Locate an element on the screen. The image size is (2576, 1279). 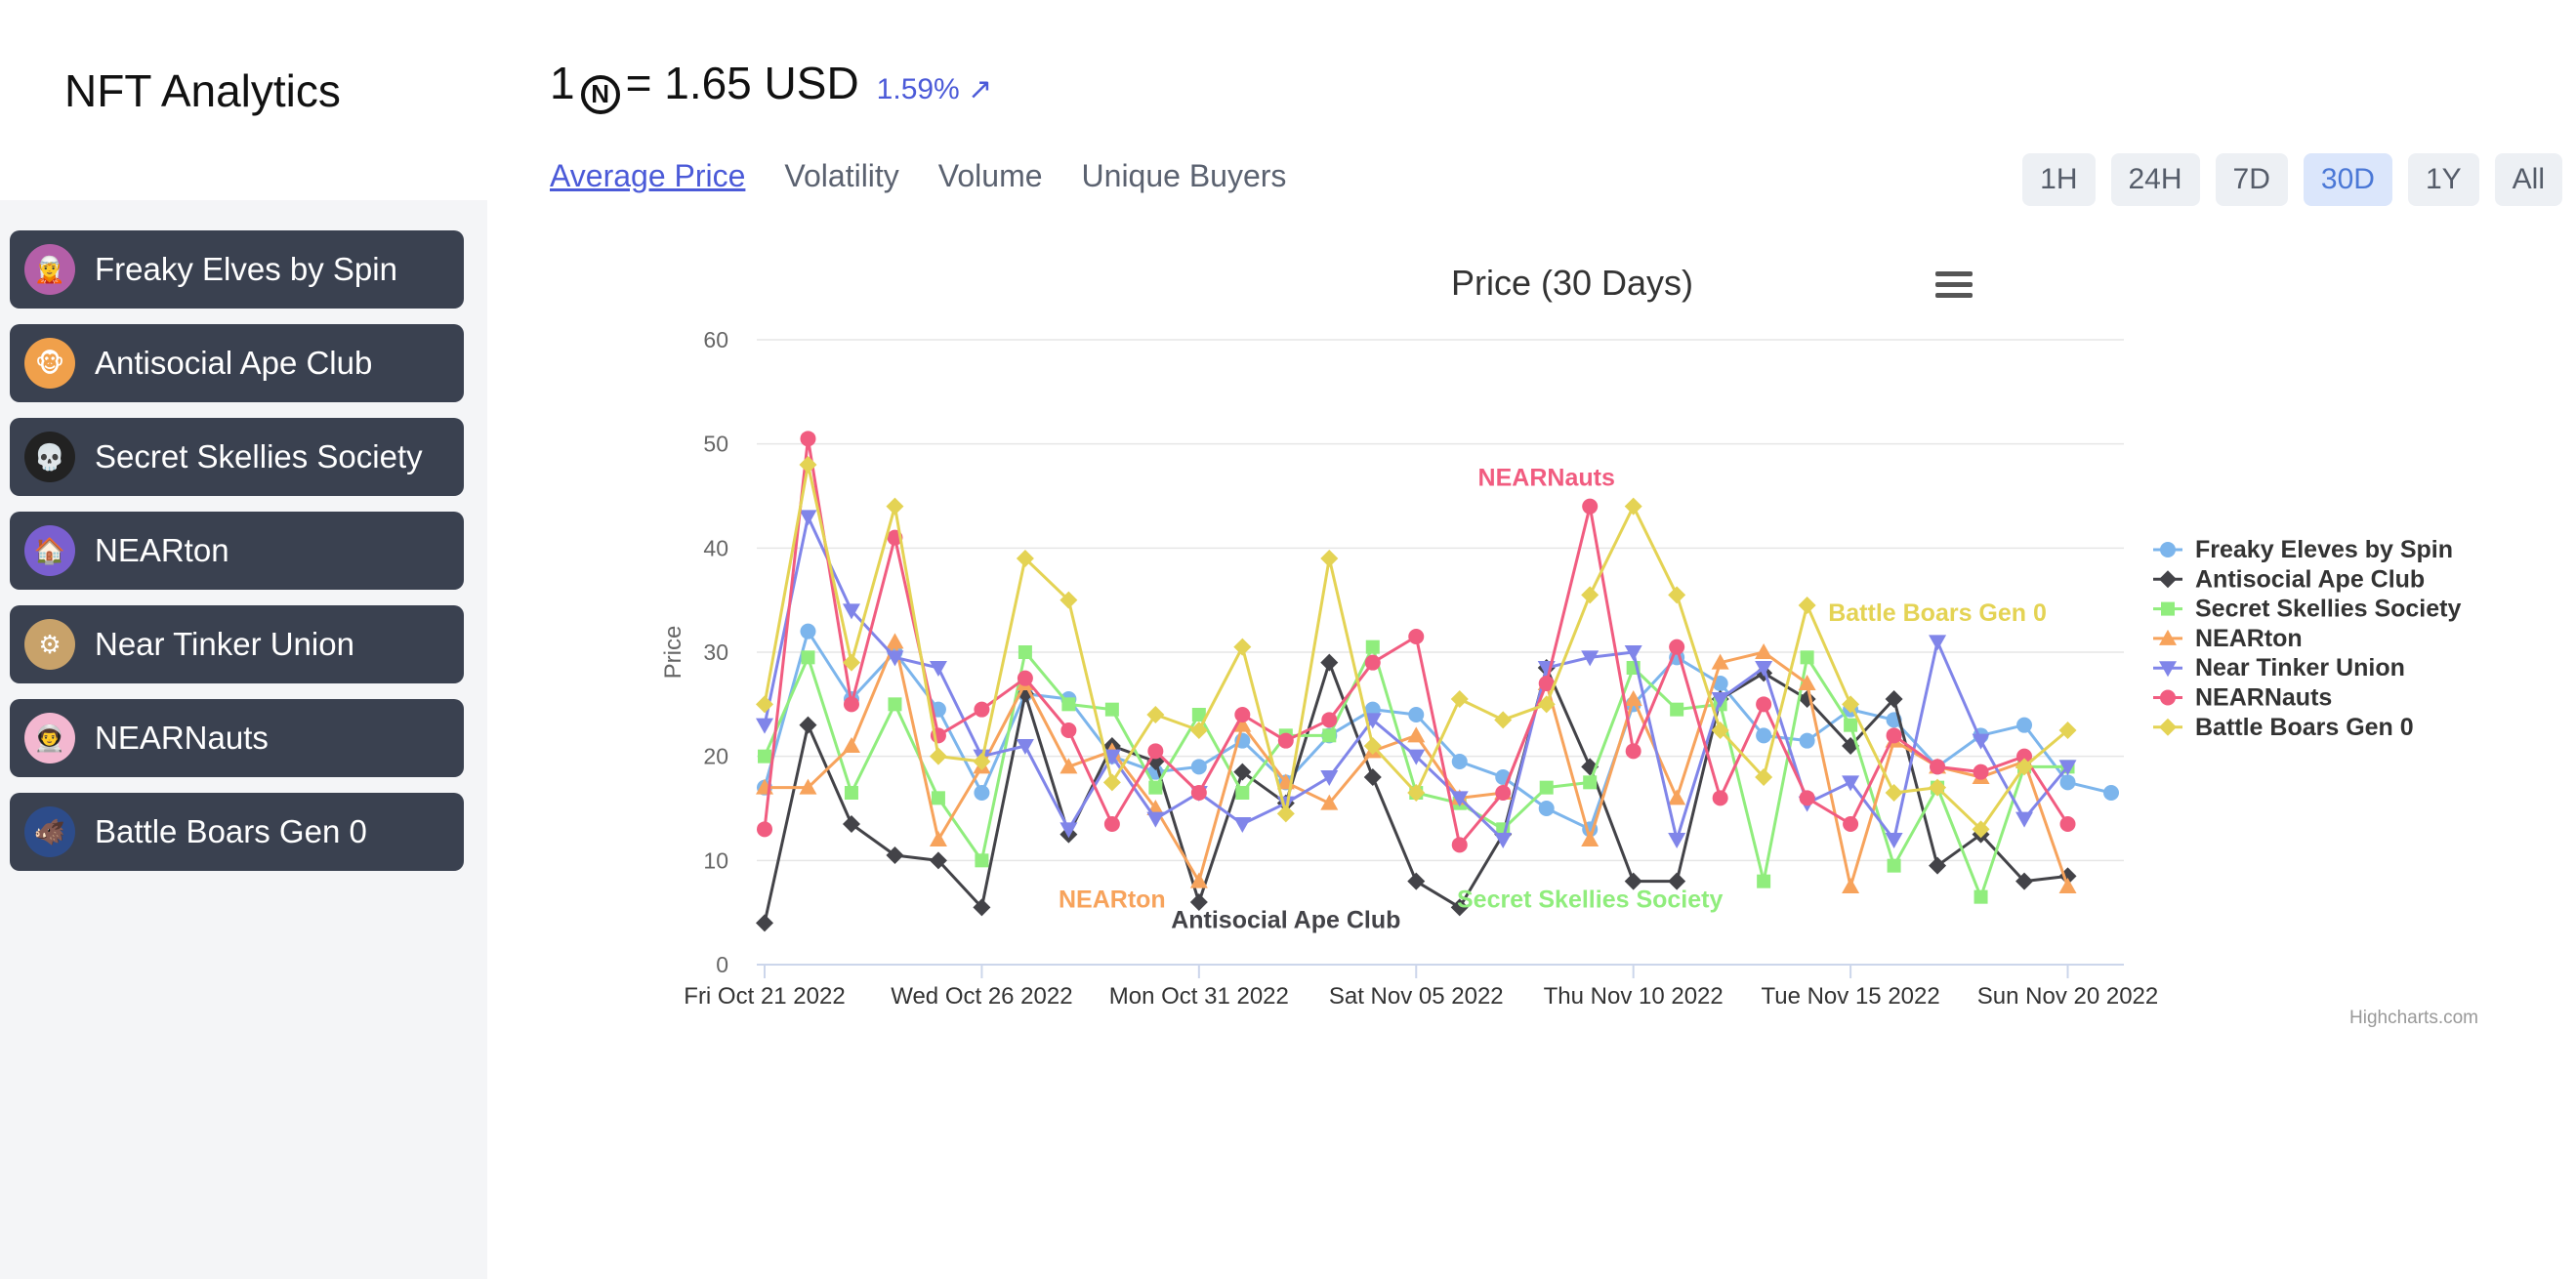
range-button-24h: 24H is located at coordinates (2155, 179).